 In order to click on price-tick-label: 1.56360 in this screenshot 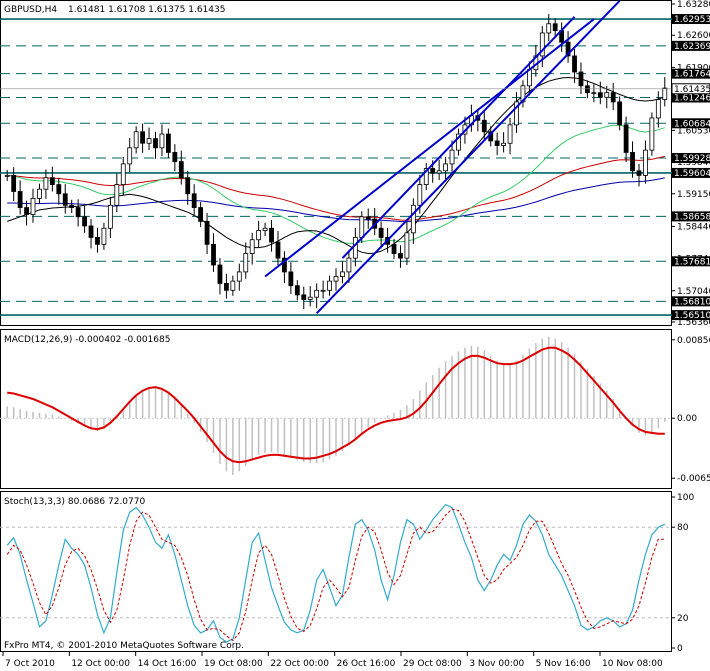, I will do `click(693, 323)`.